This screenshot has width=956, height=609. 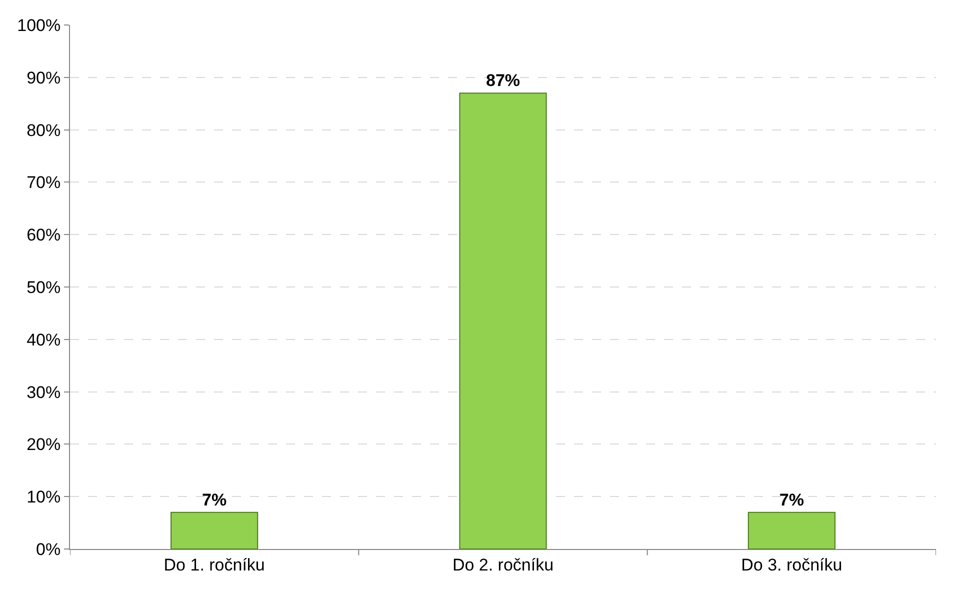 I want to click on y-tick-label: 50%, so click(x=43, y=287).